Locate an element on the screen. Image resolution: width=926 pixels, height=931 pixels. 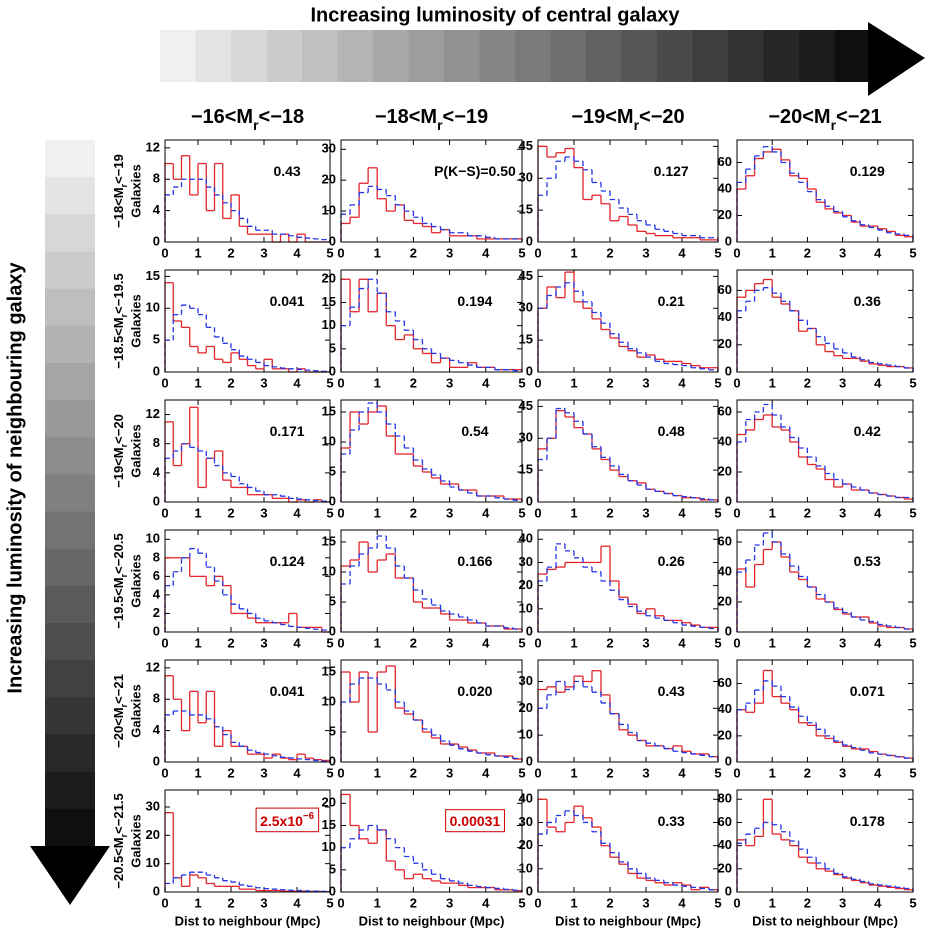
column-header-part: −16<M is located at coordinates (222, 117).